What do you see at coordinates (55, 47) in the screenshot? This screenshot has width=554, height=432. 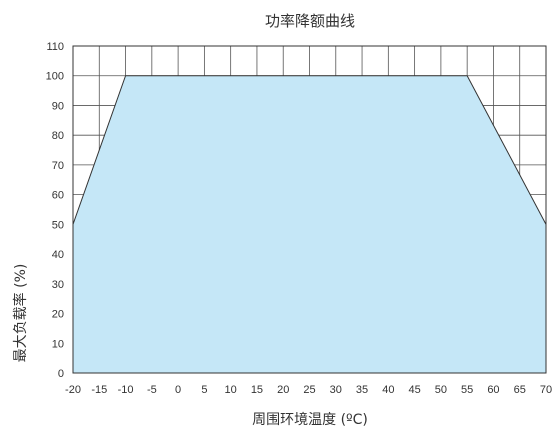 I see `y-tick-label: 110` at bounding box center [55, 47].